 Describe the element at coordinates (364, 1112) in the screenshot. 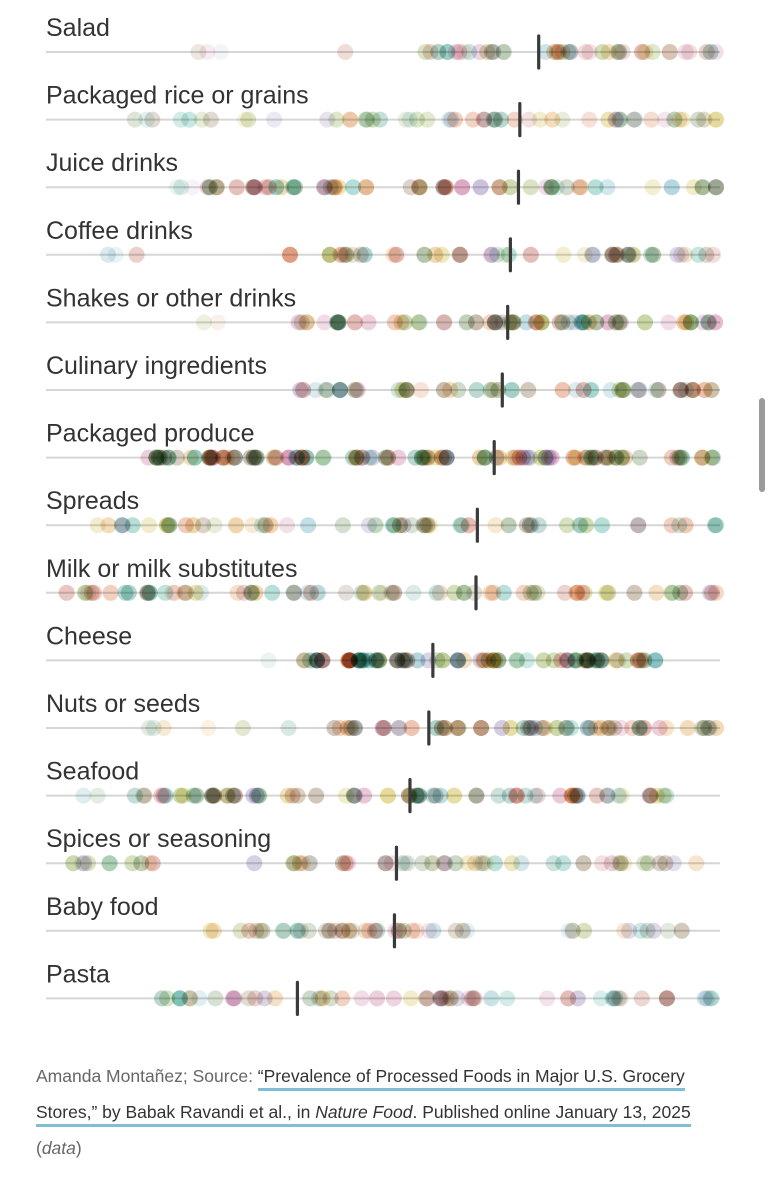

I see `journal-name: Nature Food` at that location.